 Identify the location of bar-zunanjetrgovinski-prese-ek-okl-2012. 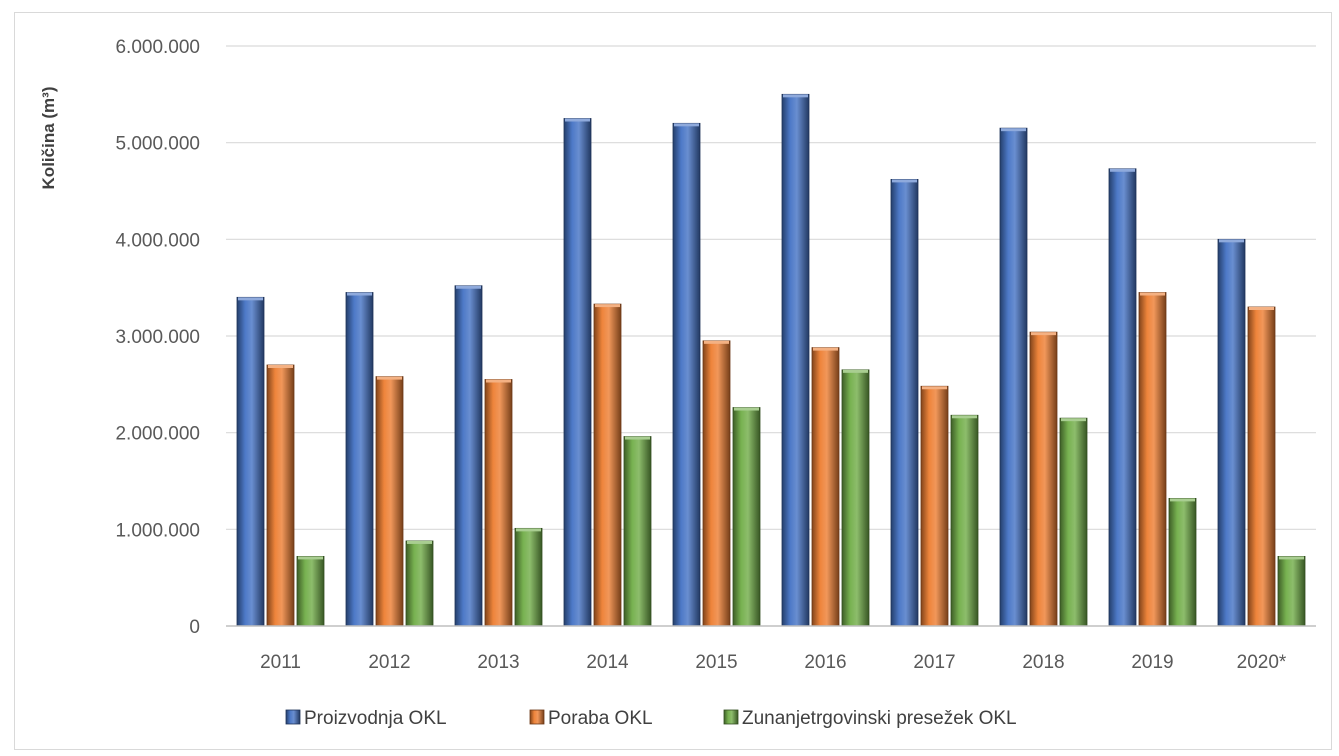
(419, 583).